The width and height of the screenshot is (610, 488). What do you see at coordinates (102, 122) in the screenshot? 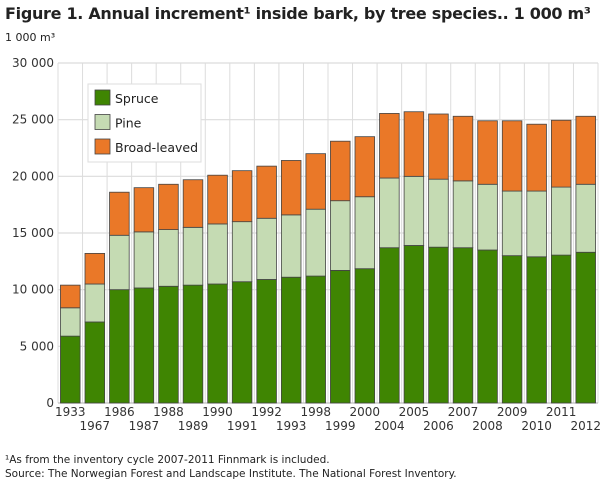
I see `legend-swatch-pine` at bounding box center [102, 122].